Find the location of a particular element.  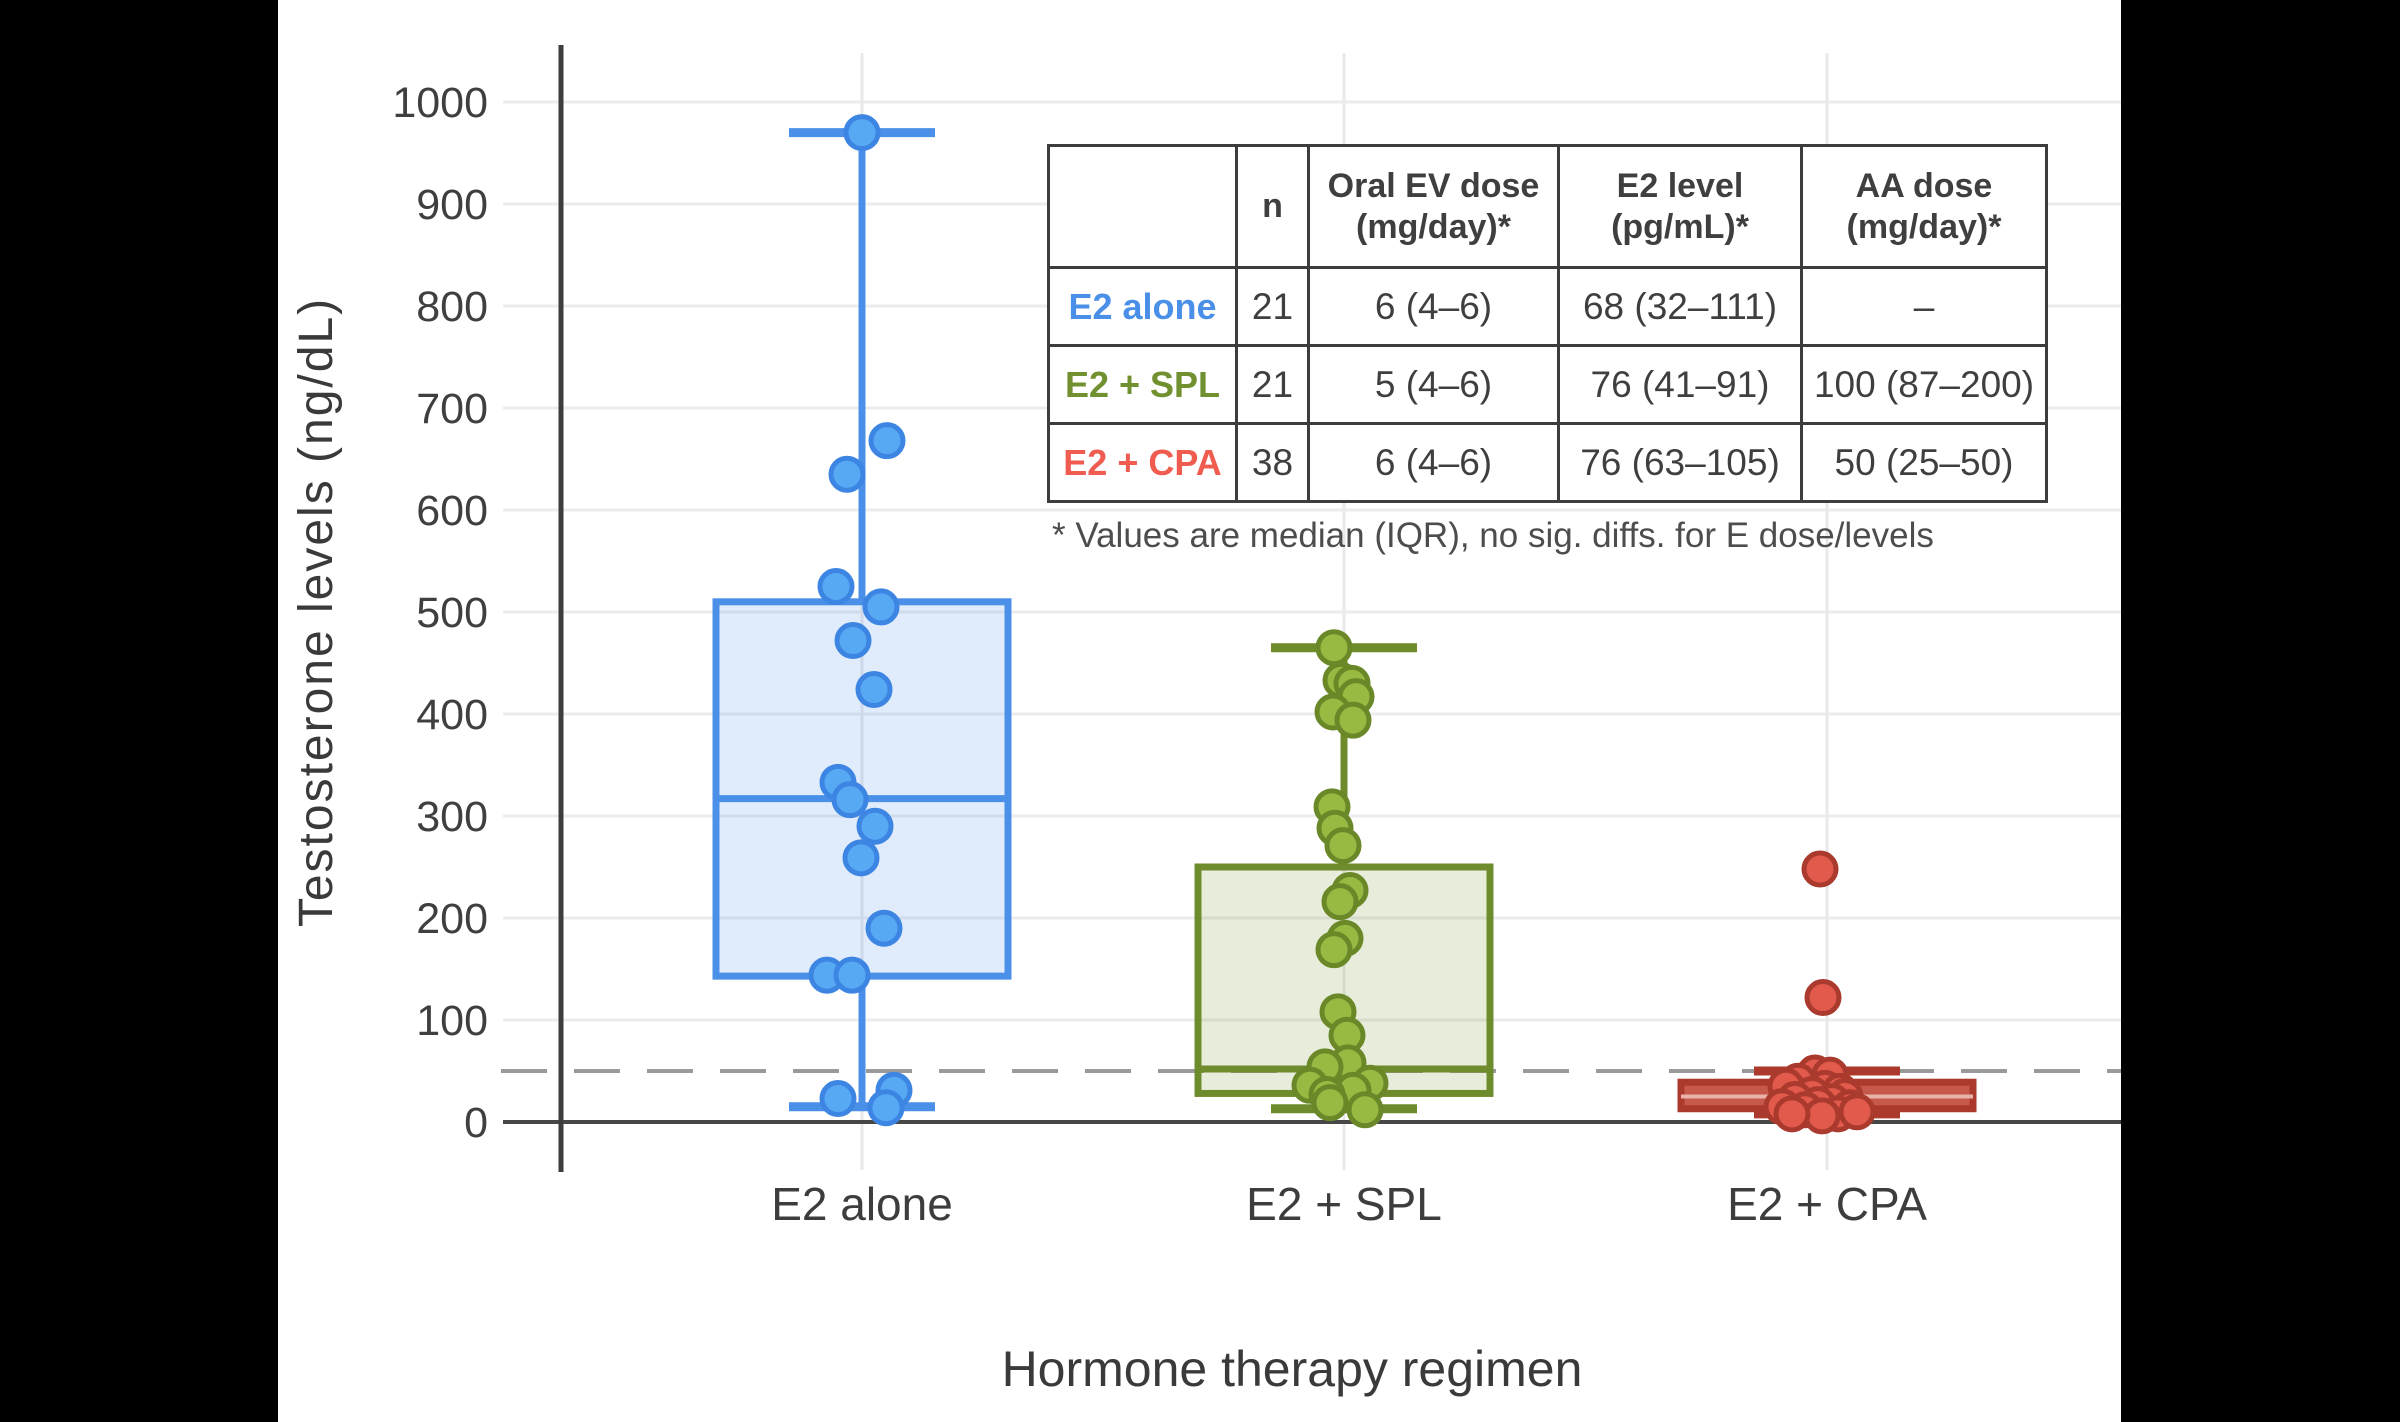

y-tick-label-400: 400 is located at coordinates (452, 715).